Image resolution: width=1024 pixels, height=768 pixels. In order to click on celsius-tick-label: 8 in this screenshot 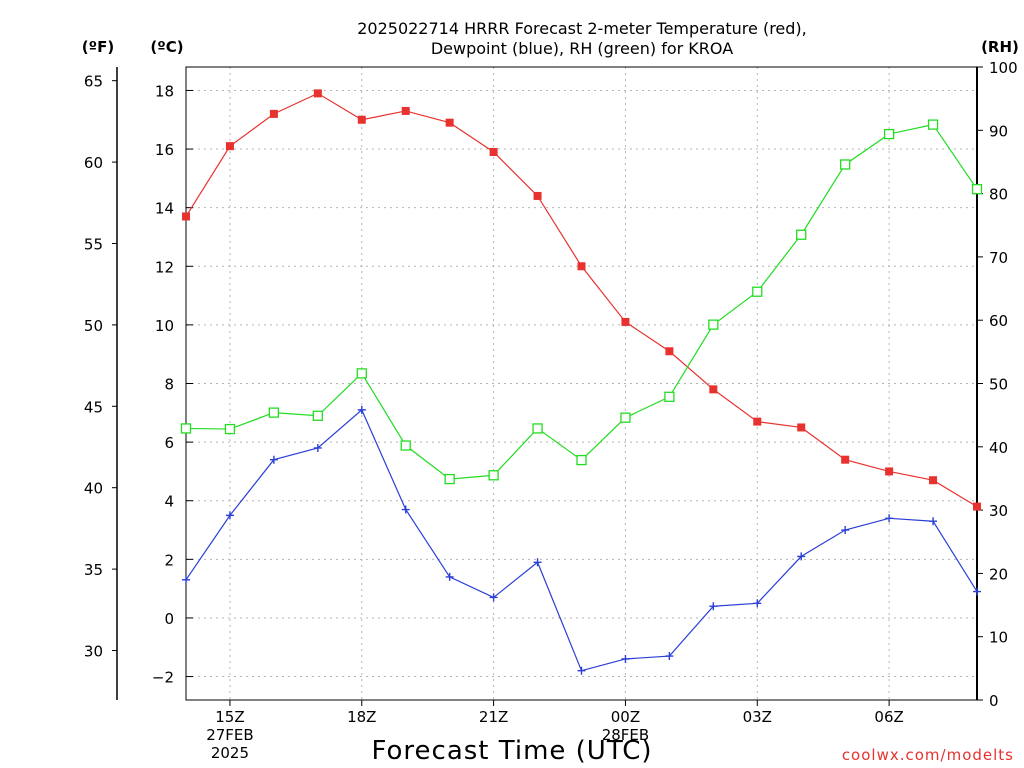, I will do `click(169, 385)`.